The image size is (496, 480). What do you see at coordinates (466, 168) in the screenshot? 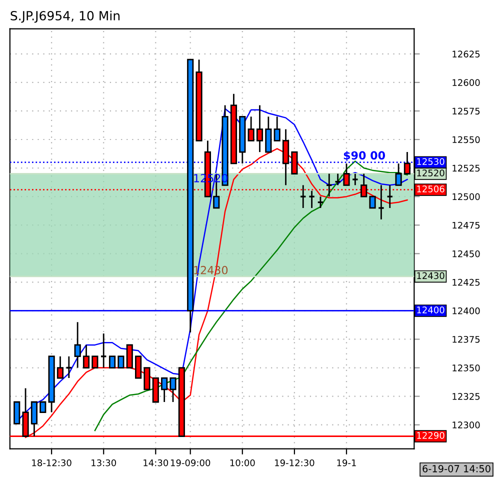
I see `y-tick-label: 12525` at bounding box center [466, 168].